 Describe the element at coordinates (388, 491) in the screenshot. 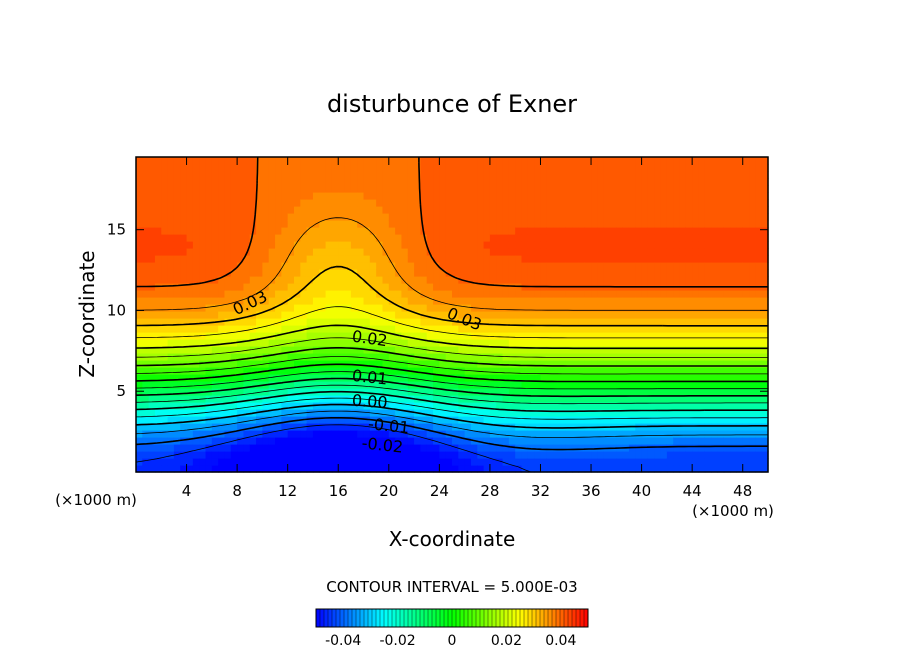

I see `x-tick-label: 20` at that location.